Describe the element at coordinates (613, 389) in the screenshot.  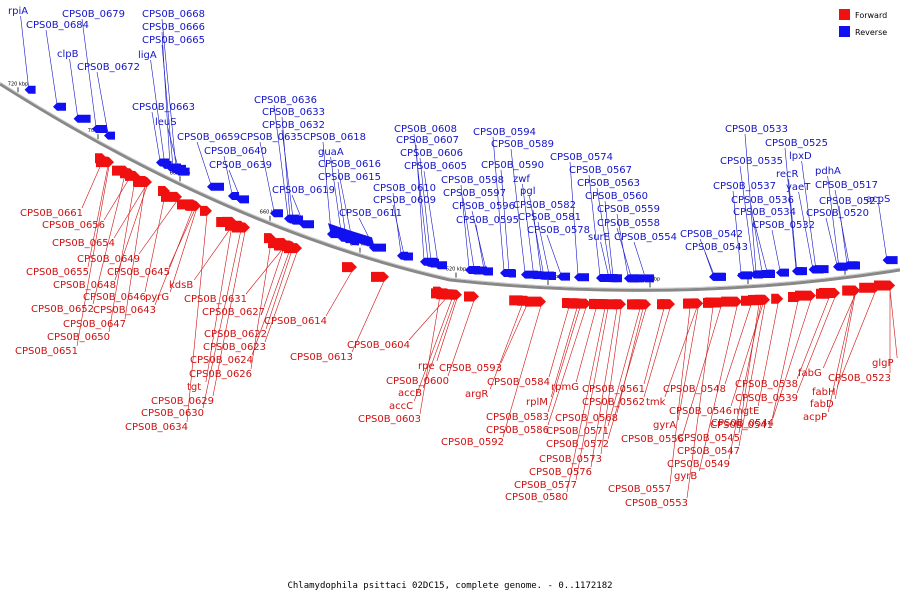
I see `forward-gene-label: CPS0B_0561` at that location.